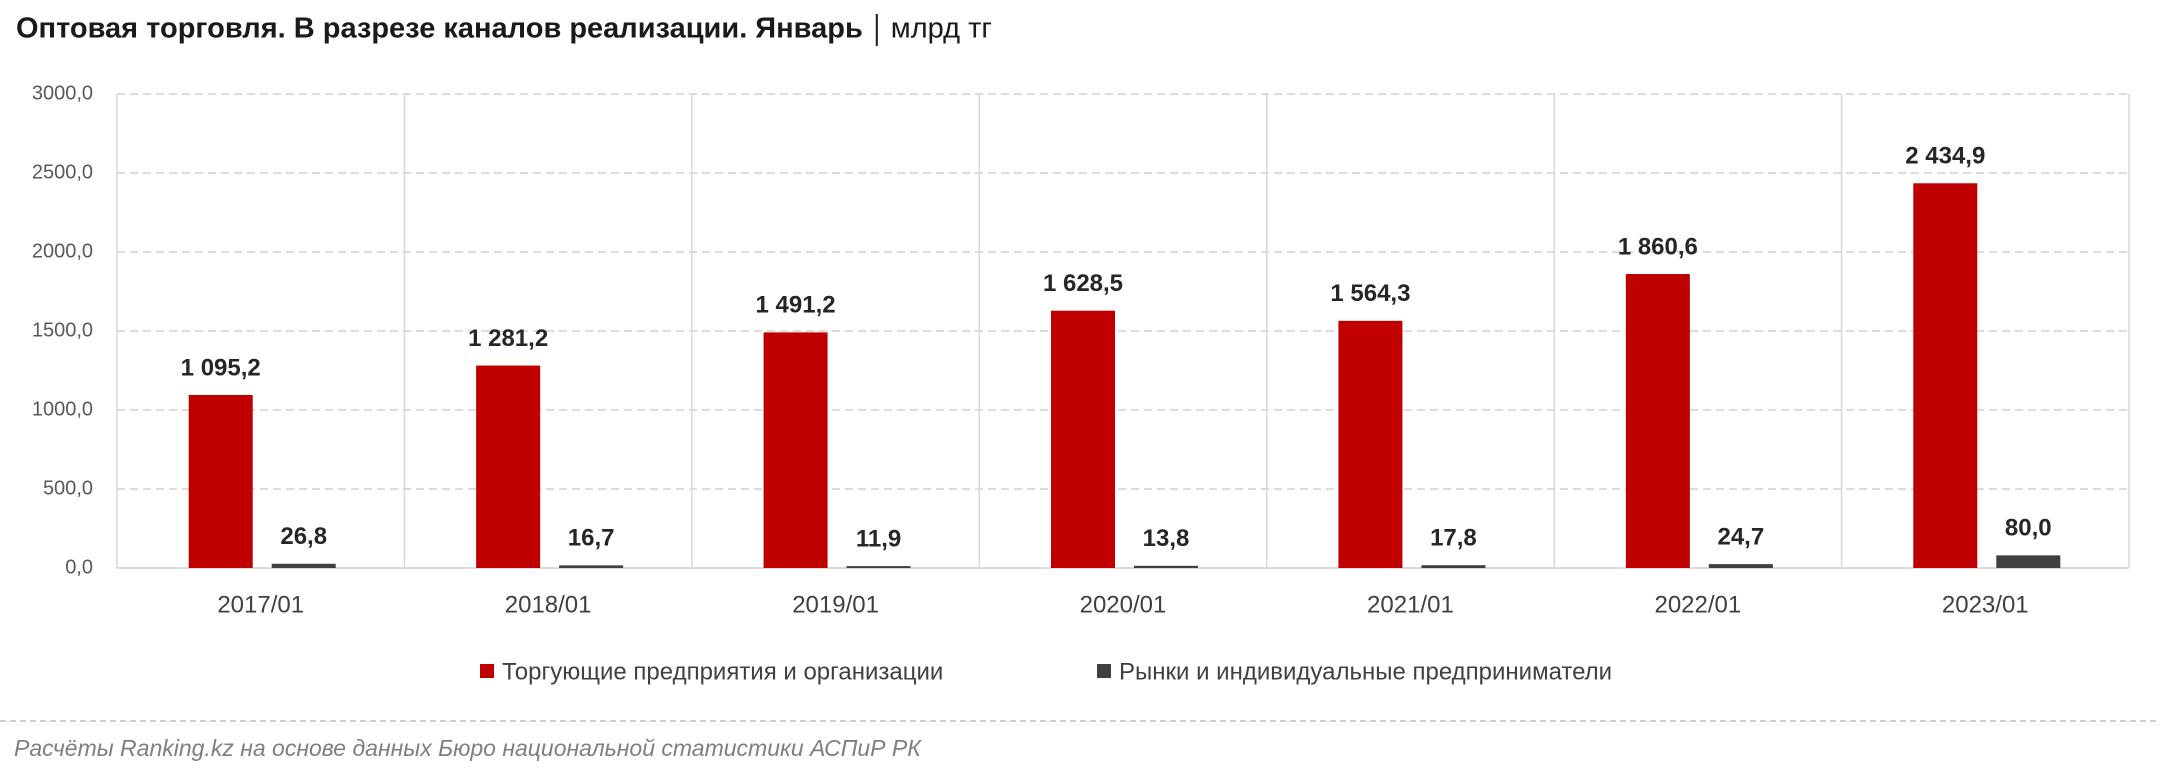  I want to click on x-tick-label: 2021/01, so click(1410, 604).